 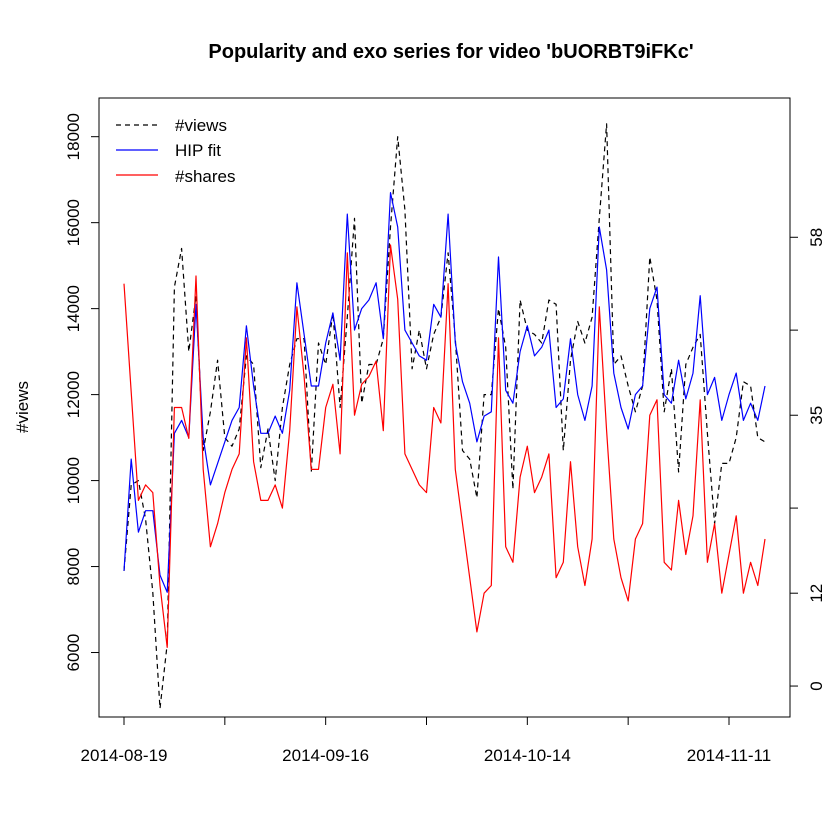 I want to click on legend: #views HIP fit #shares, so click(x=175, y=151).